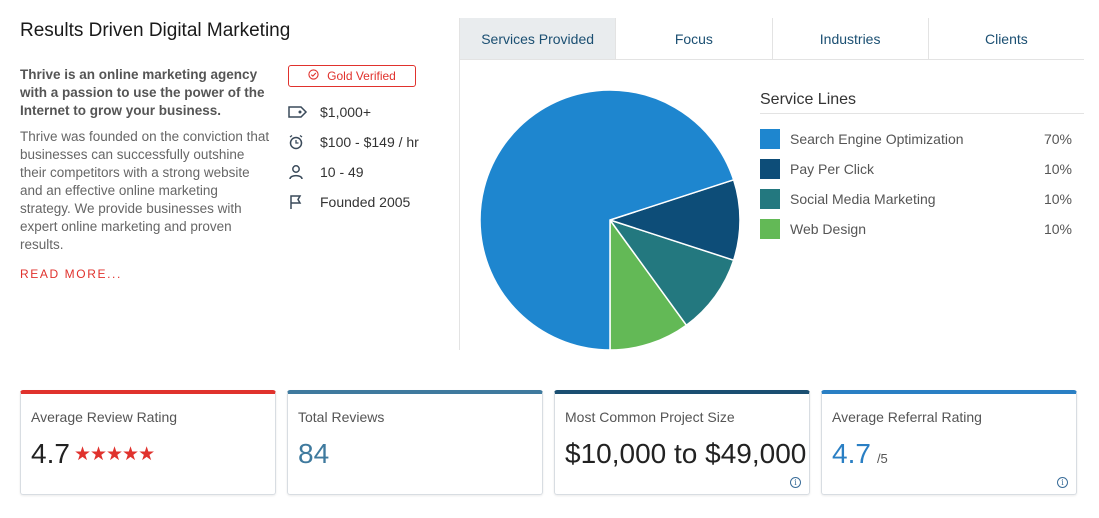 This screenshot has height=518, width=1099. I want to click on rating-stars-icon: ★★★★★, so click(114, 454).